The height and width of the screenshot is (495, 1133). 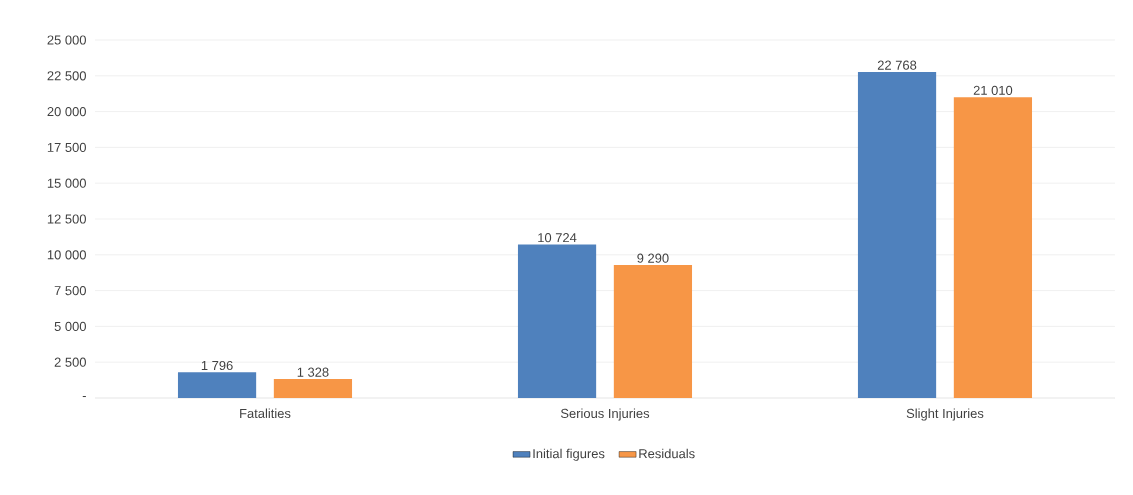 I want to click on data-label: 1 796, so click(x=217, y=365).